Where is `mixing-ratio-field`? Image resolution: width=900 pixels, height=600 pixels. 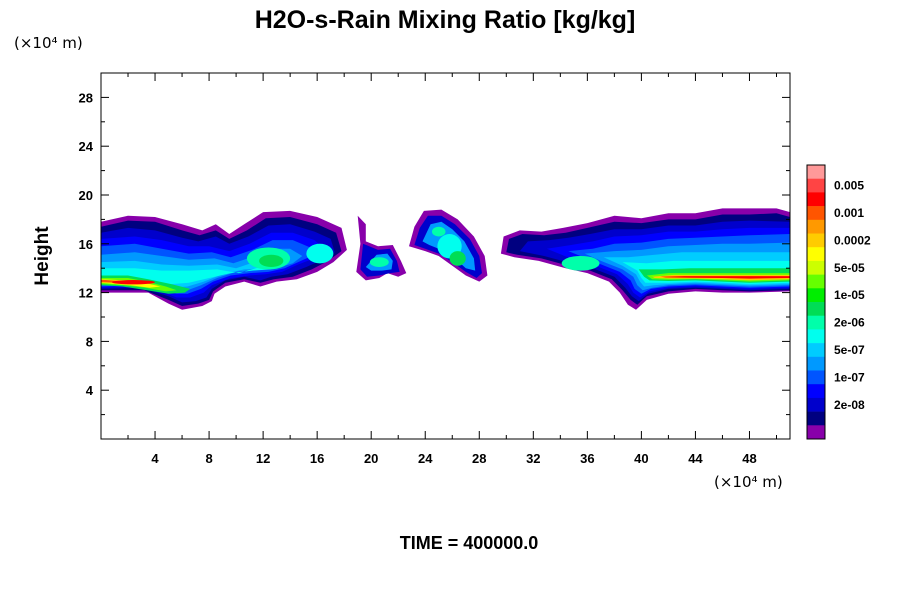
mixing-ratio-field is located at coordinates (445, 259).